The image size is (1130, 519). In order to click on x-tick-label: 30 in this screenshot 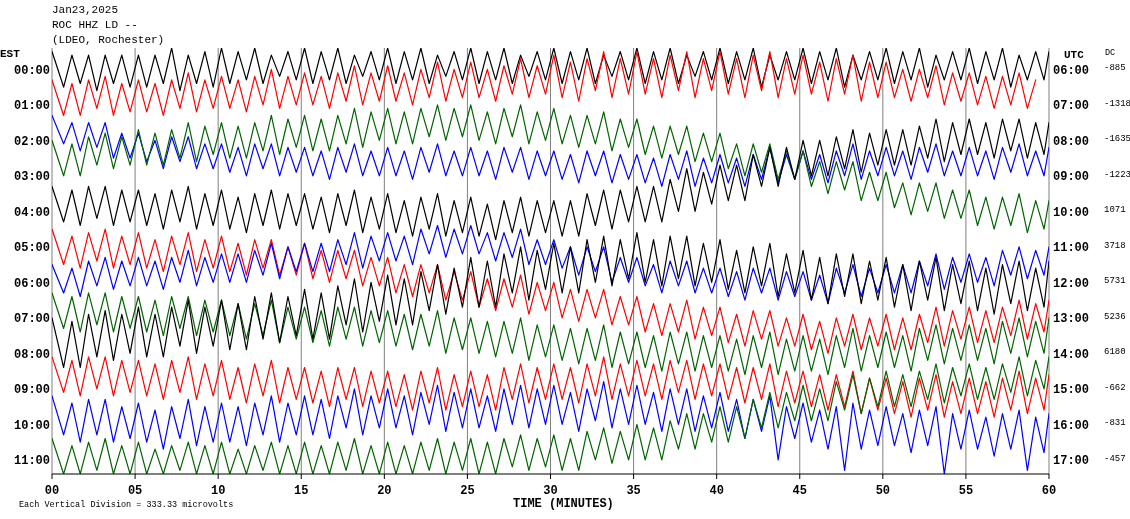, I will do `click(550, 490)`.